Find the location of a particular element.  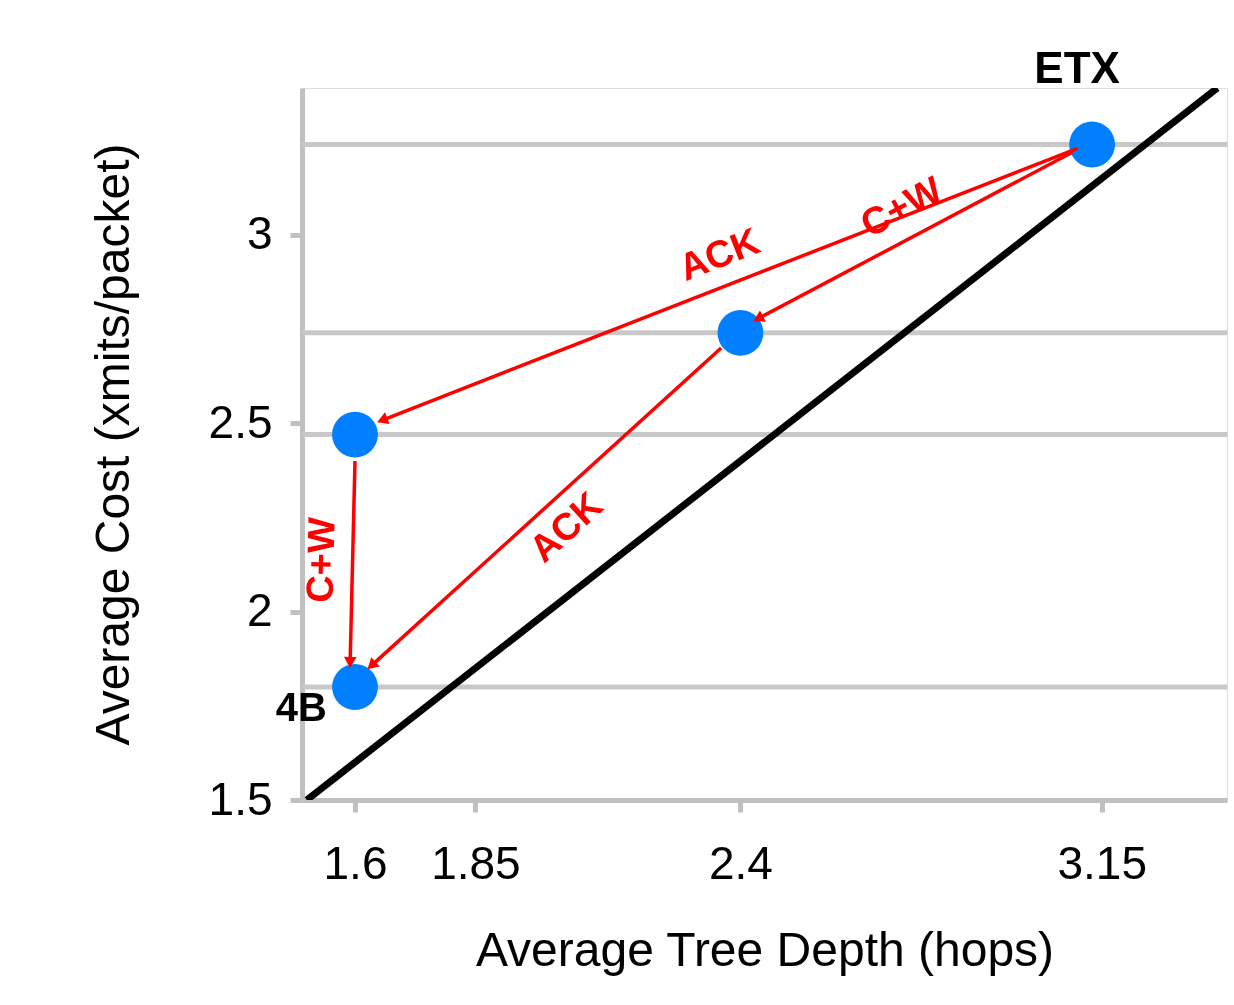

text: ACK is located at coordinates (719, 254).